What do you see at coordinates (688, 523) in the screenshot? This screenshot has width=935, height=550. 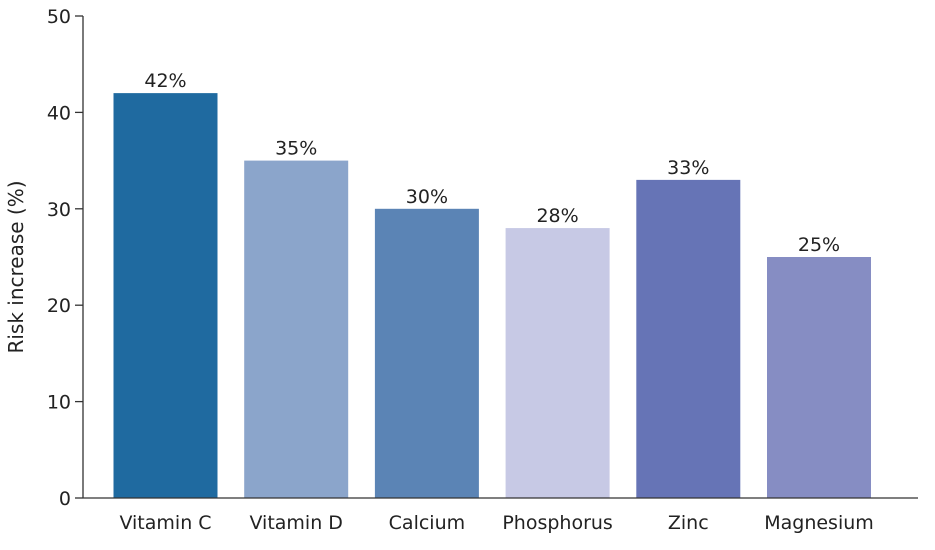 I see `x-category-label: Zinc` at bounding box center [688, 523].